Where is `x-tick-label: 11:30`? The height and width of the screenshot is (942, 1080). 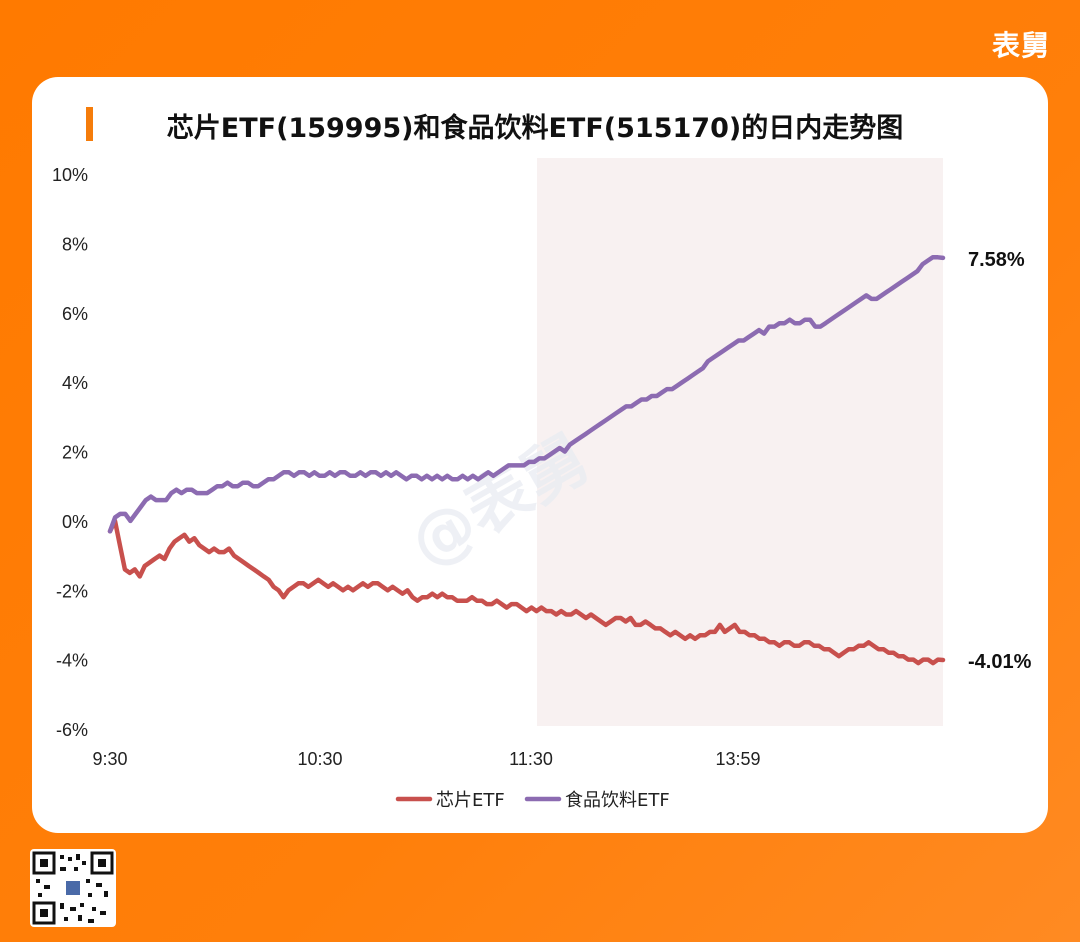 x-tick-label: 11:30 is located at coordinates (531, 759).